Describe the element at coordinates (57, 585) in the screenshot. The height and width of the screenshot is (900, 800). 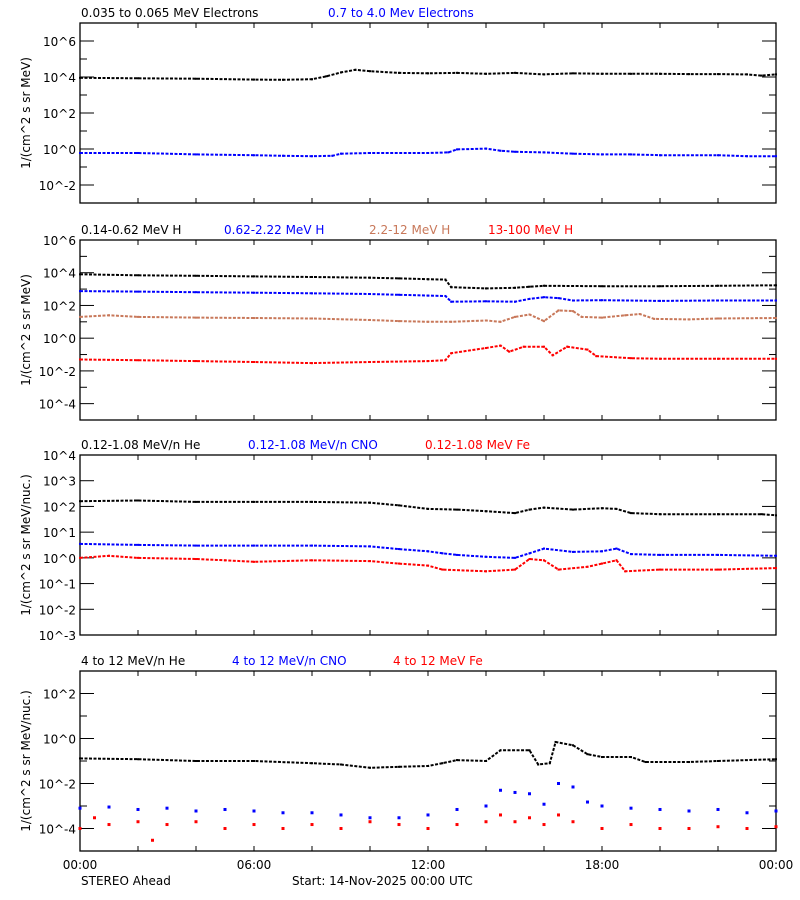
I see `y-tick-label: 10^-1` at that location.